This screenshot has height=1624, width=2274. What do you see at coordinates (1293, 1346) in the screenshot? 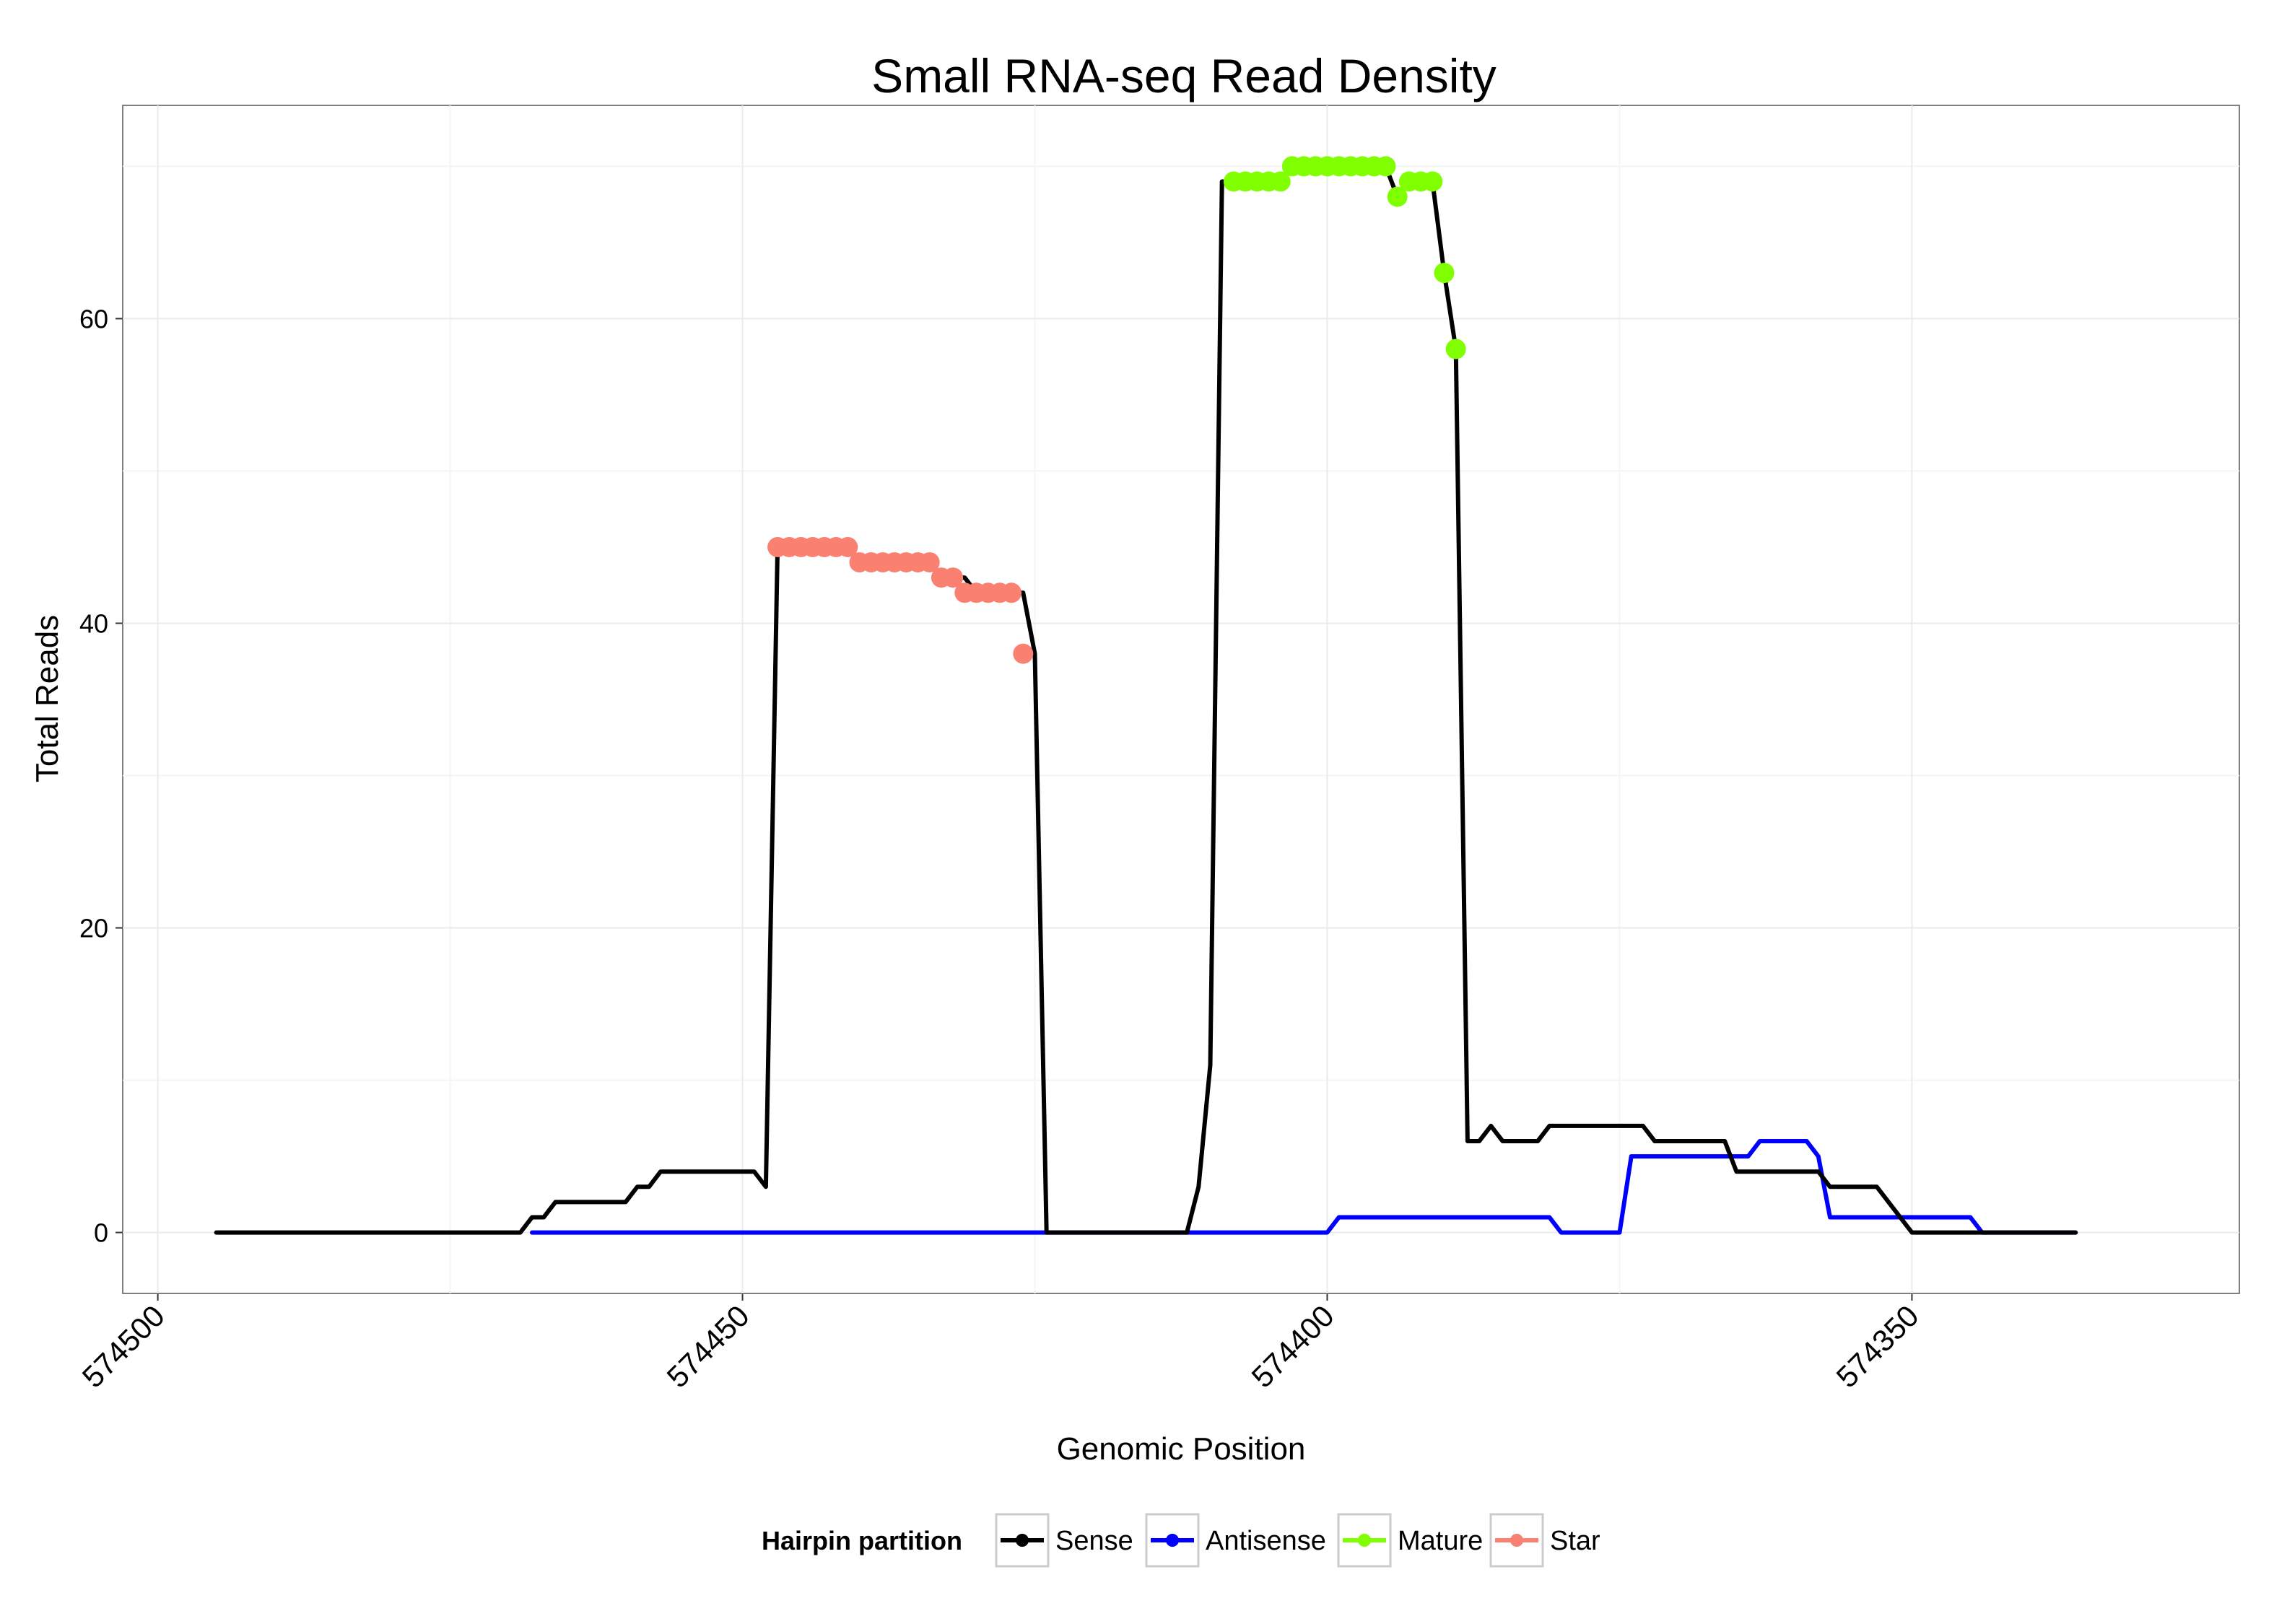
I see `x-tick-label: 574400` at bounding box center [1293, 1346].